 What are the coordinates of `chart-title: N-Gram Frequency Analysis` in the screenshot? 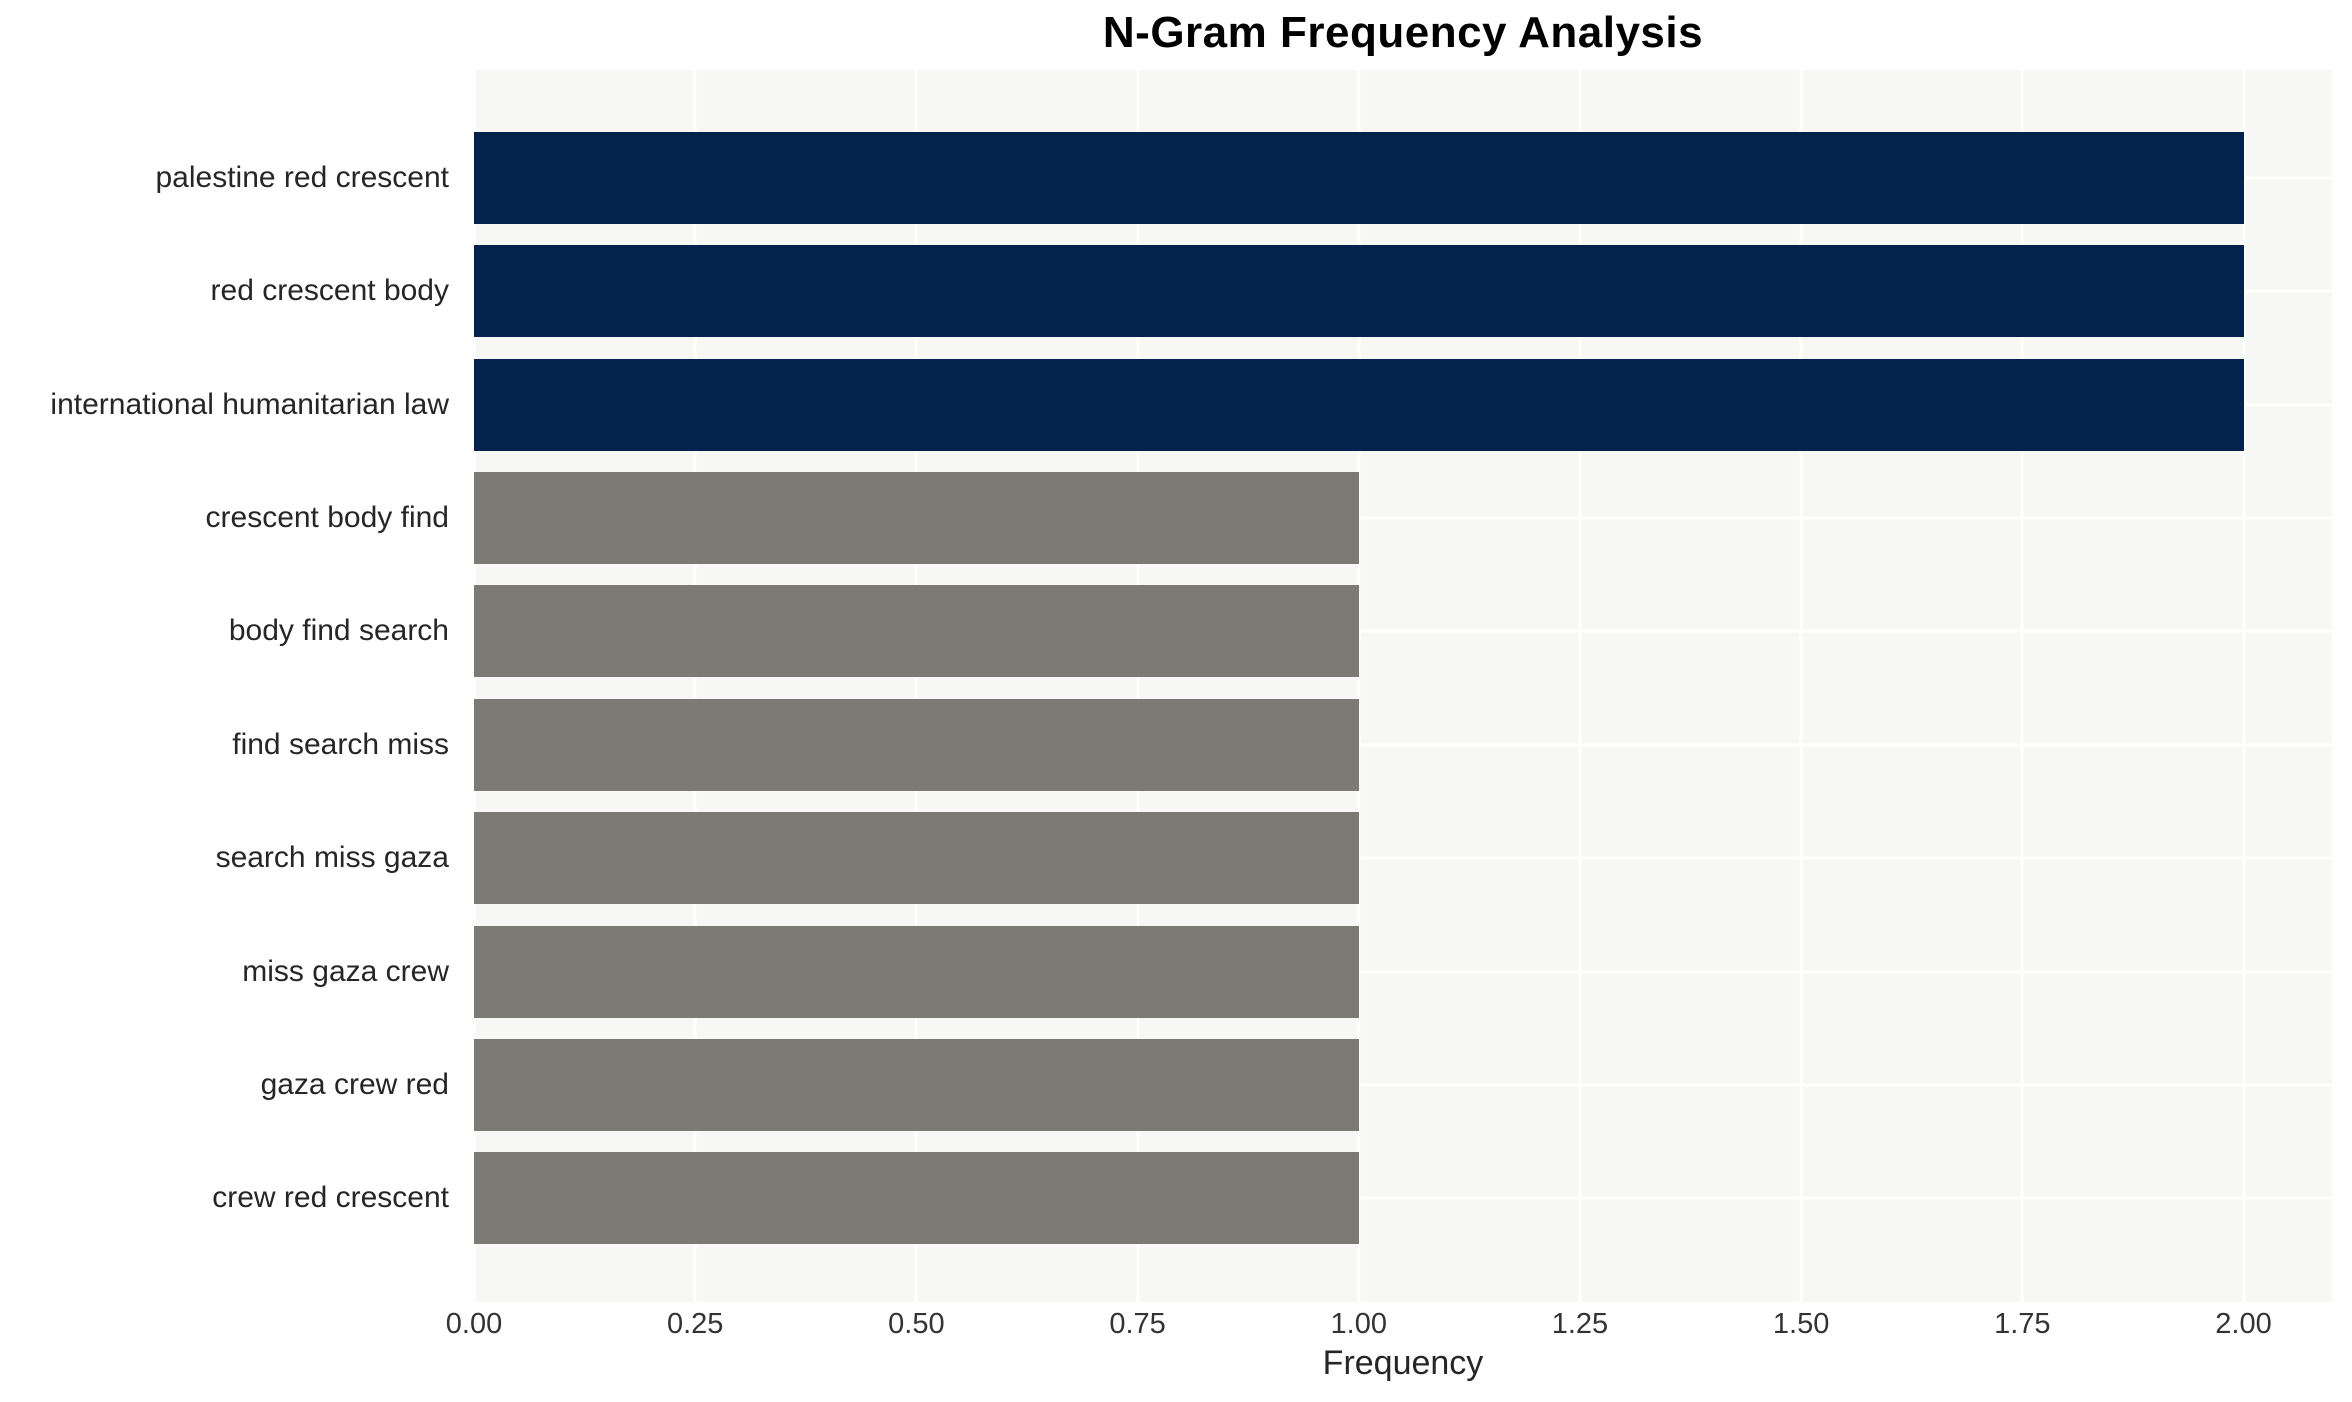 It's located at (1403, 32).